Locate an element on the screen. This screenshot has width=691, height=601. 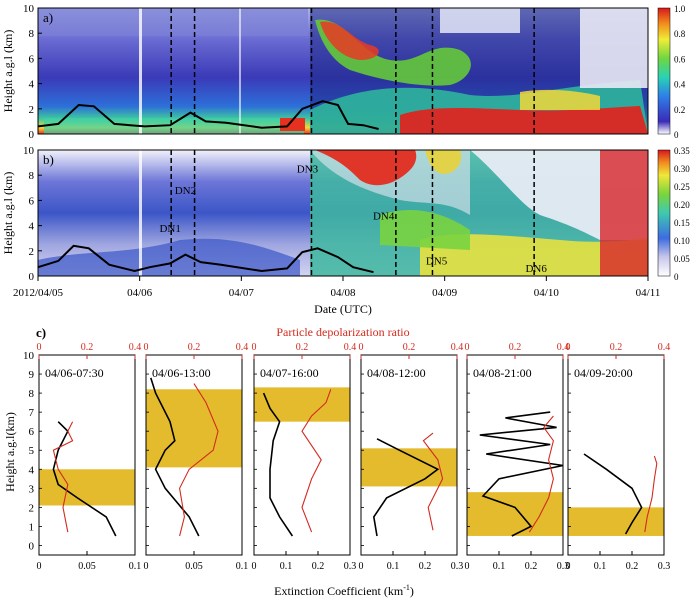
x-tick-label: 04/07 is located at coordinates (242, 293).